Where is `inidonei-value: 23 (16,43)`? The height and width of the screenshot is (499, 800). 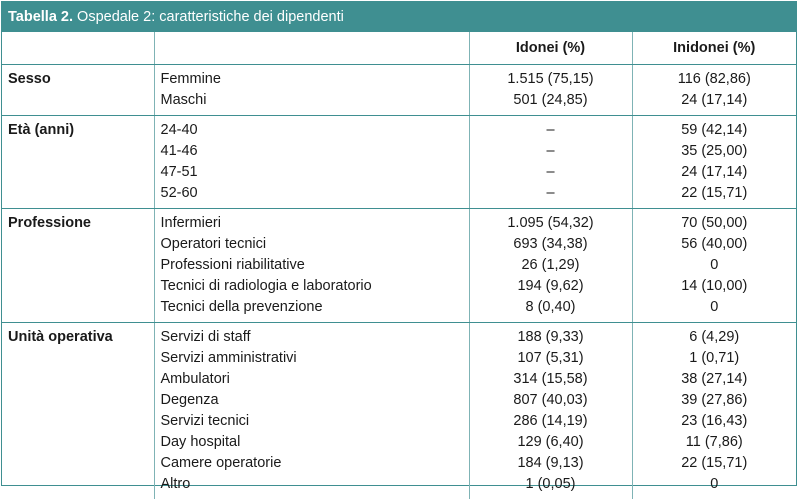
inidonei-value: 23 (16,43) is located at coordinates (714, 421).